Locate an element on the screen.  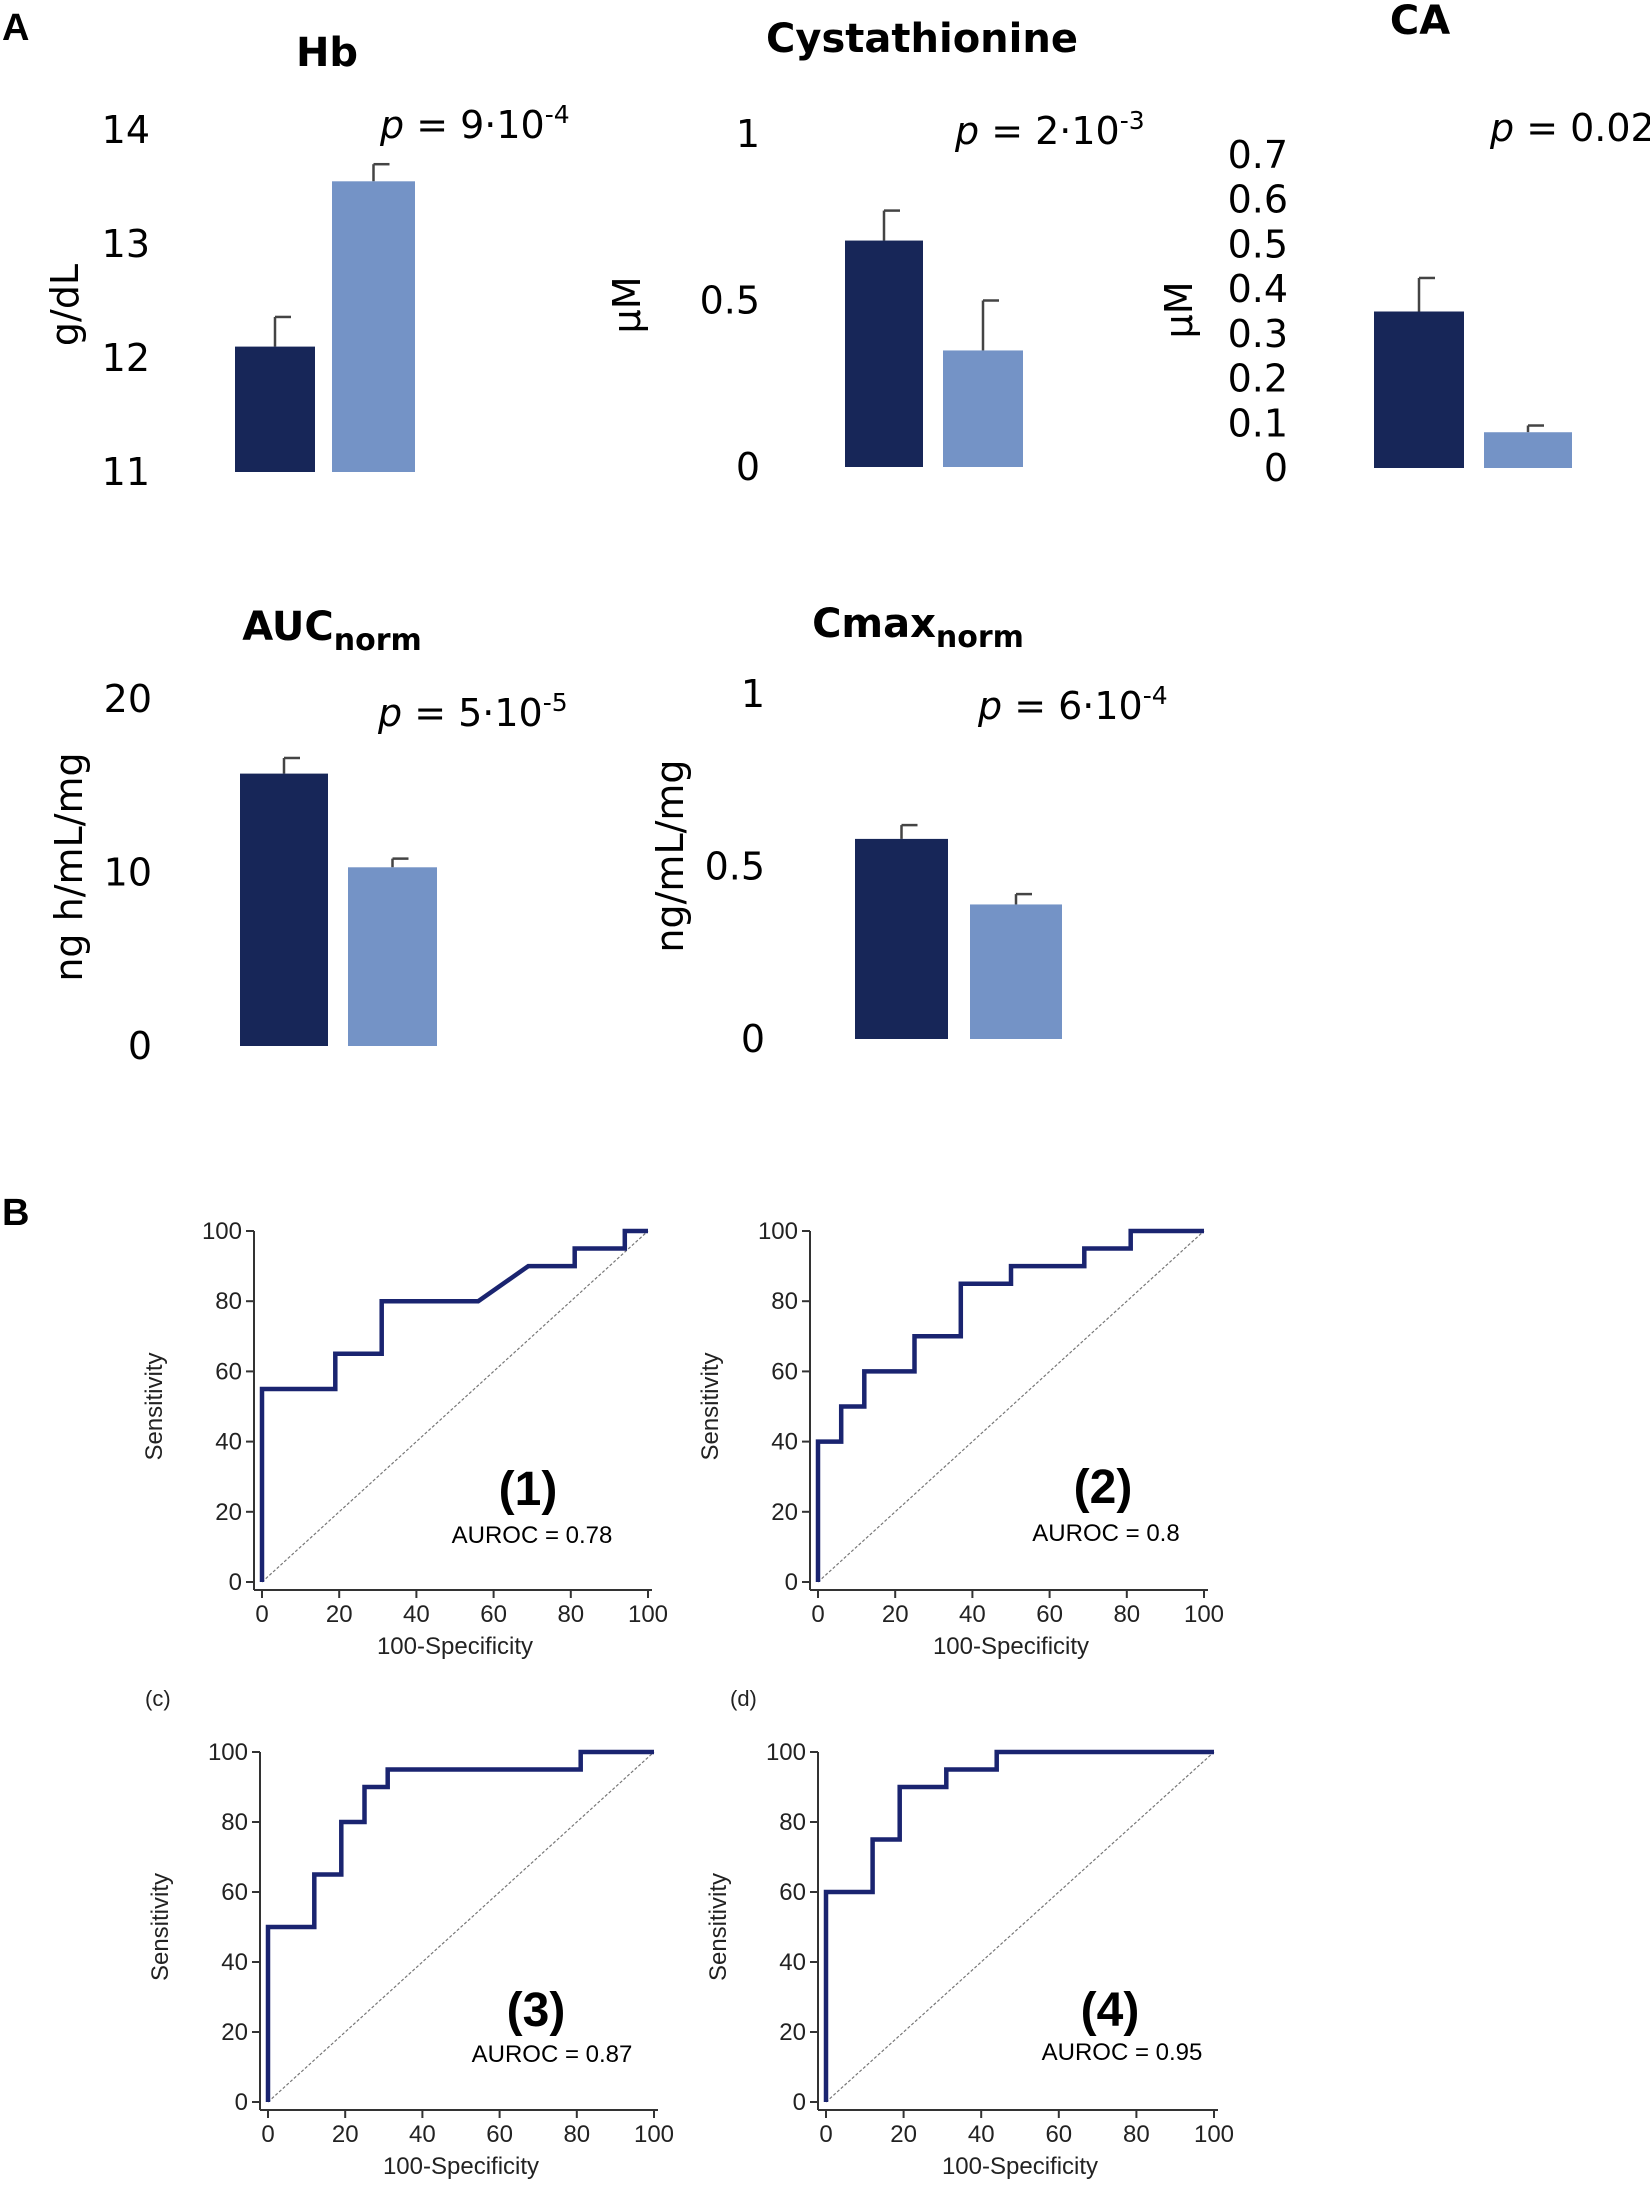
roc-sublabel: (d) is located at coordinates (743, 1698).